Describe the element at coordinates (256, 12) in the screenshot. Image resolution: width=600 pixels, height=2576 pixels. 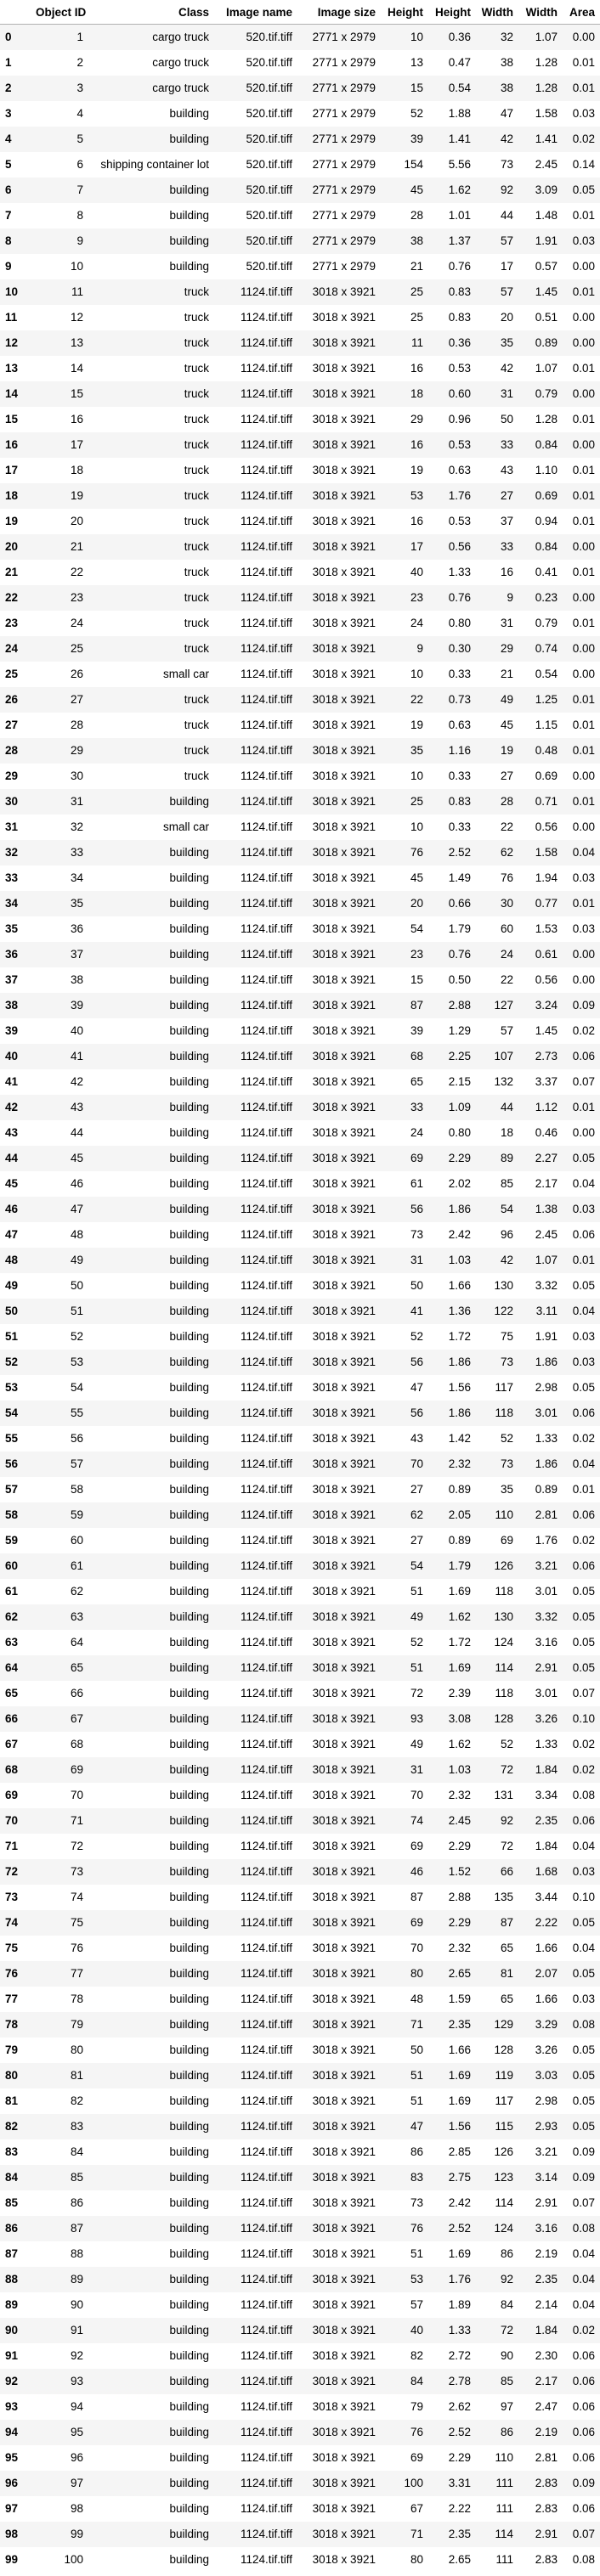
I see `header-image-name: Image name` at that location.